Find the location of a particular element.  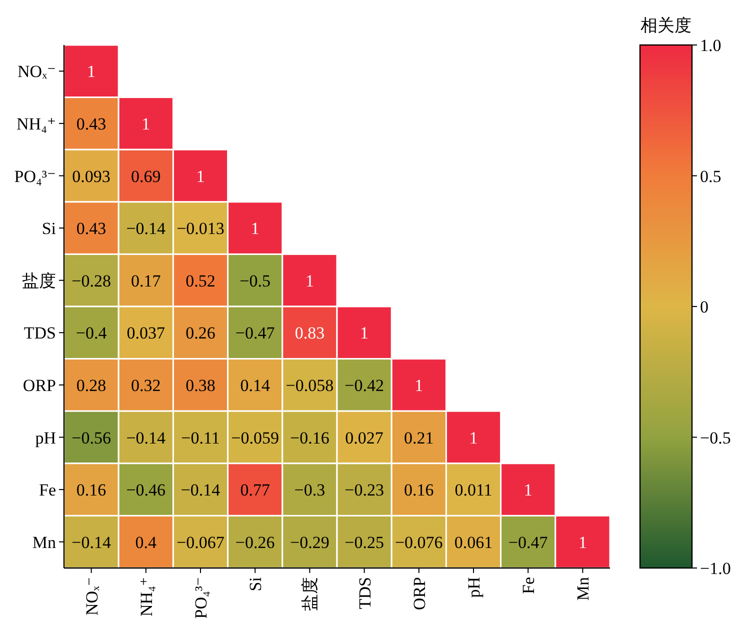

data-label: 0.093 is located at coordinates (91, 176).